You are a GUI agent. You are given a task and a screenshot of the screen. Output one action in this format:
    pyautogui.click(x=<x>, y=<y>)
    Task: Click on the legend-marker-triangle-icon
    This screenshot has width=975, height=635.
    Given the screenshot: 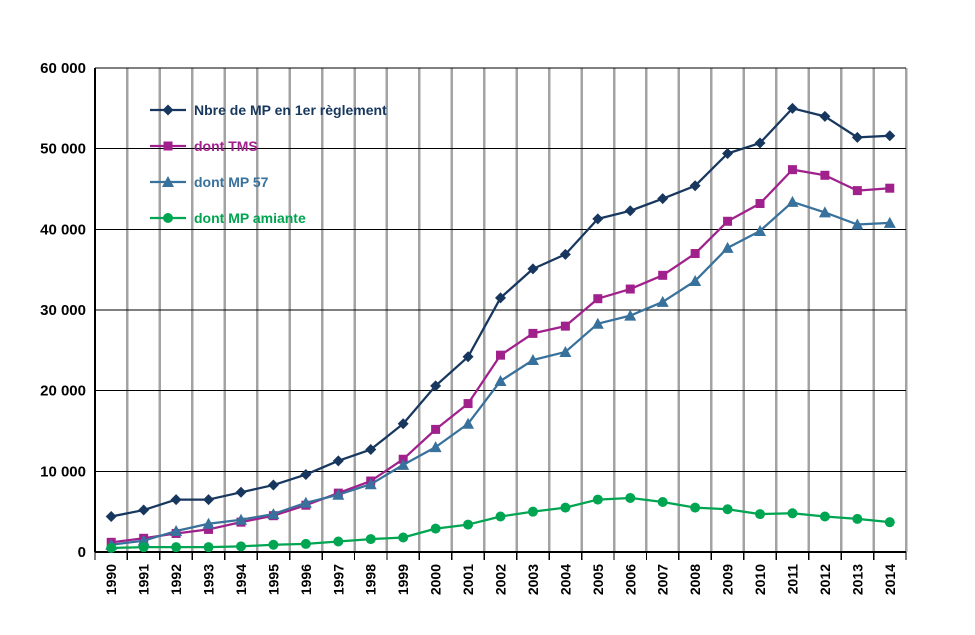 What is the action you would take?
    pyautogui.click(x=168, y=181)
    